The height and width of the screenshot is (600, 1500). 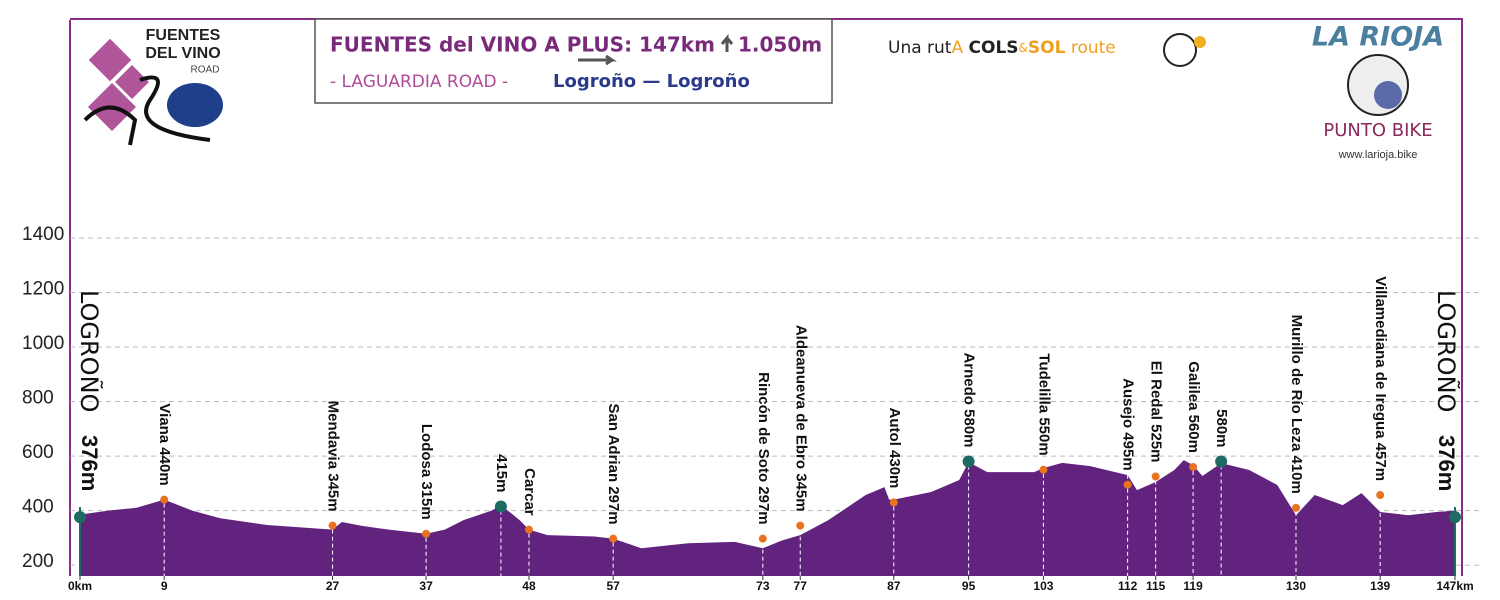 I want to click on waypoint-label: Viana 440m, so click(x=164, y=444).